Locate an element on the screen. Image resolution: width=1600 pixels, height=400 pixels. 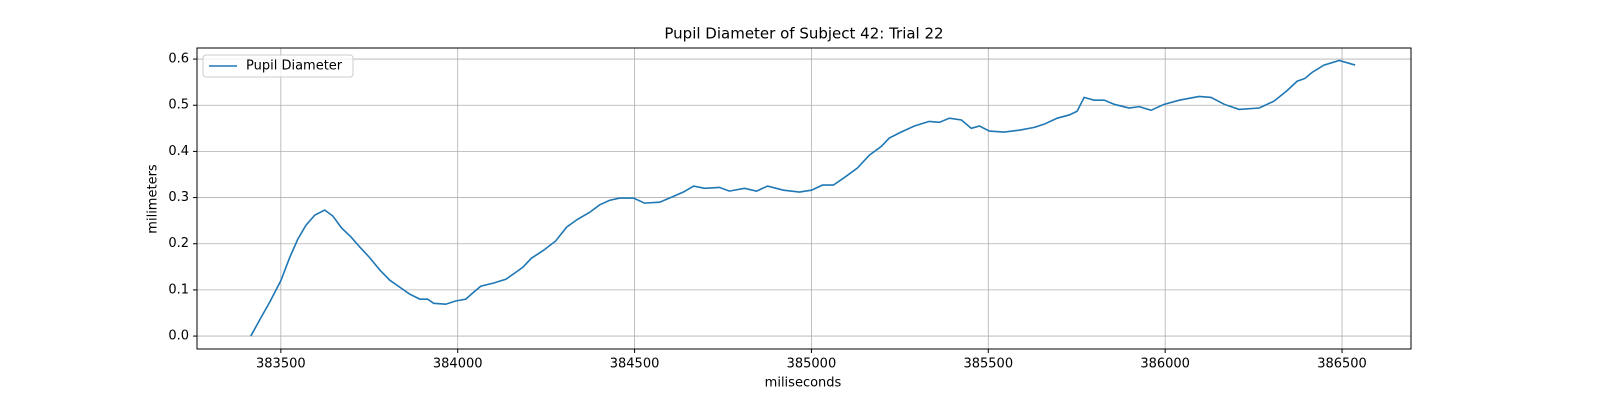
x-tick-label: 385500 is located at coordinates (988, 364).